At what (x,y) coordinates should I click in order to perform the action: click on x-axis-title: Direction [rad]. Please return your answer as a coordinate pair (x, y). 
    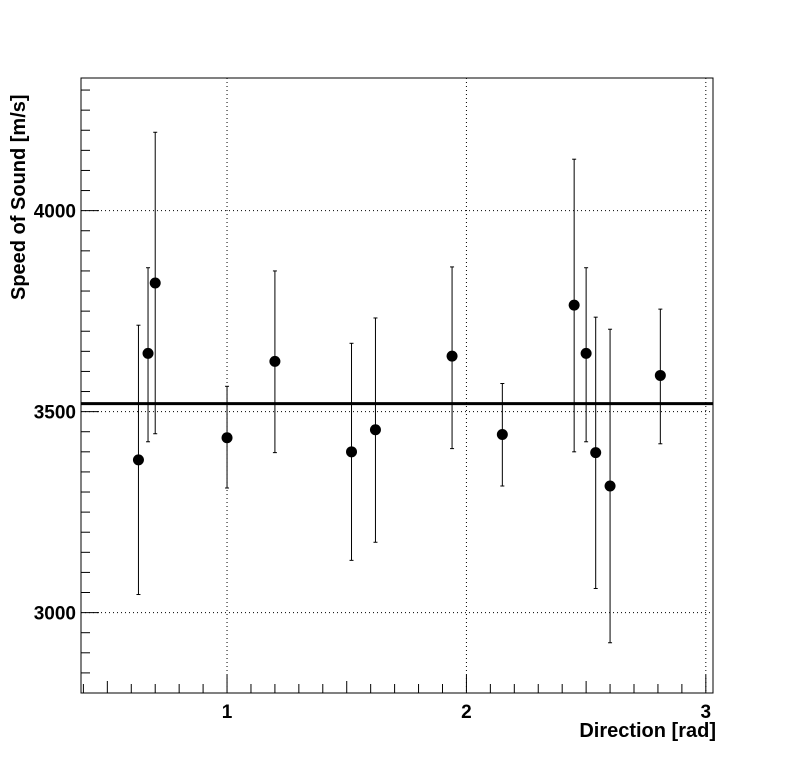
    Looking at the image, I should click on (647, 731).